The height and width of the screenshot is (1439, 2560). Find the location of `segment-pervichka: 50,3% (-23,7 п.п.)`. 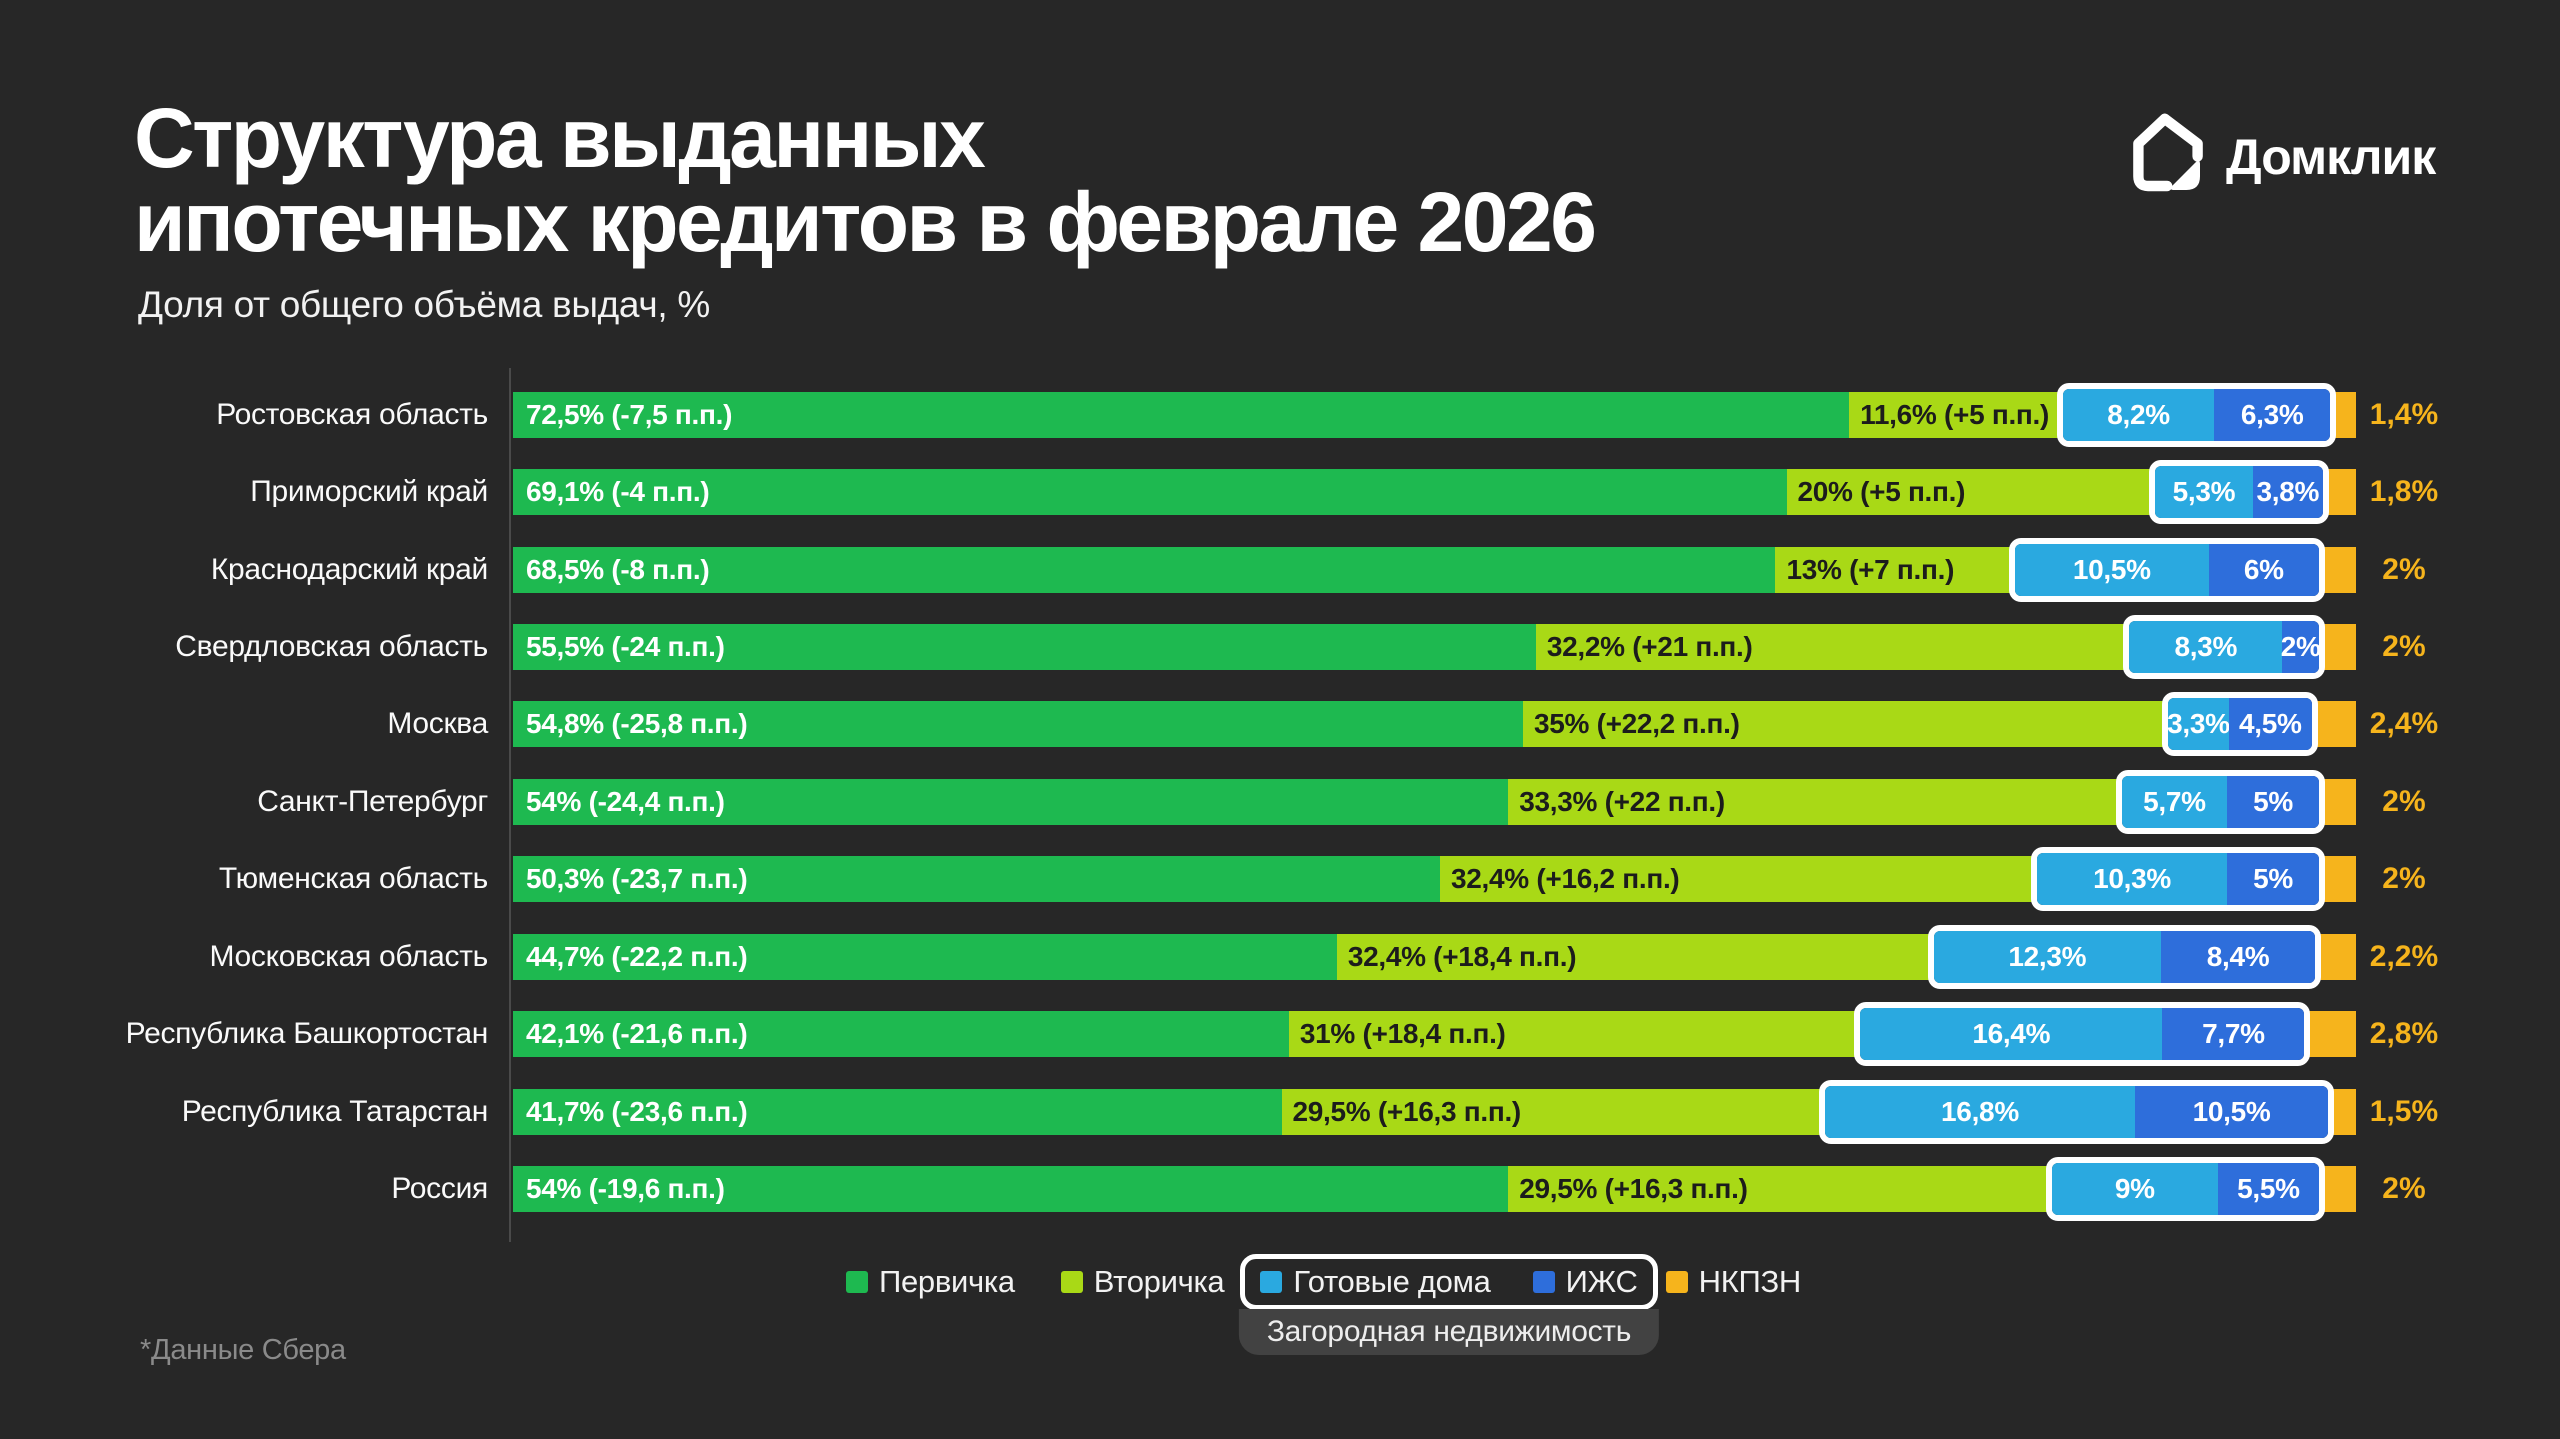

segment-pervichka: 50,3% (-23,7 п.п.) is located at coordinates (977, 879).